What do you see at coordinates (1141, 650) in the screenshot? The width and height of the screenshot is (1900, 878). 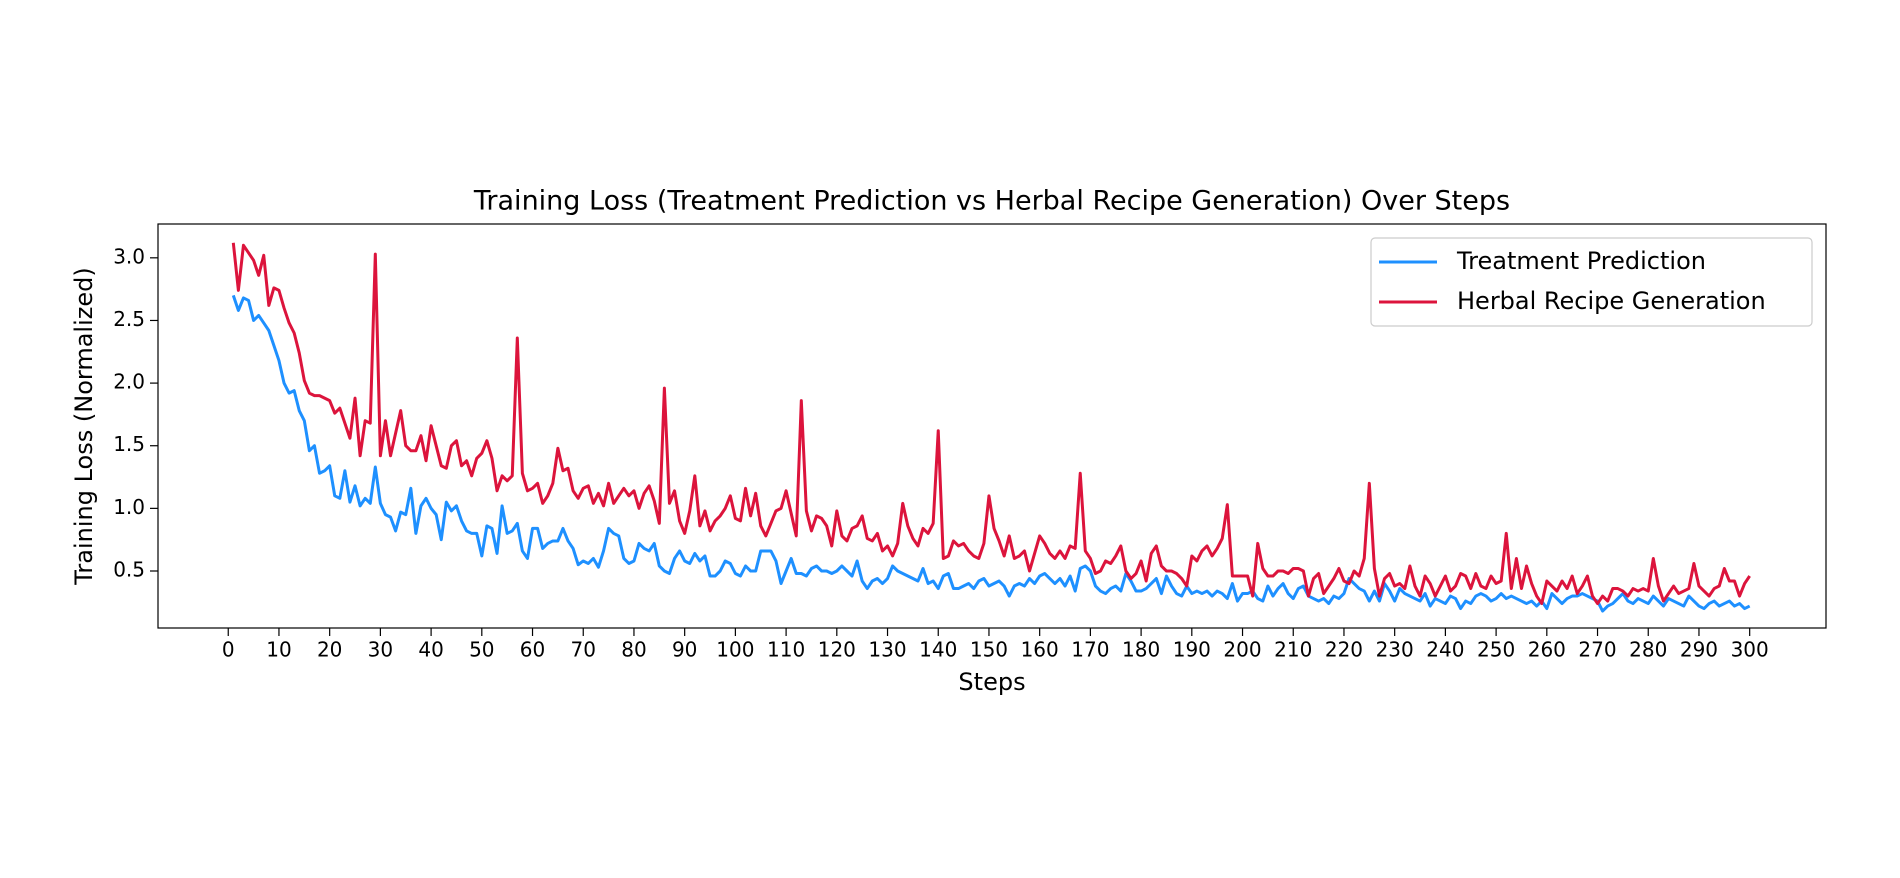 I see `x-tick-label: 180` at bounding box center [1141, 650].